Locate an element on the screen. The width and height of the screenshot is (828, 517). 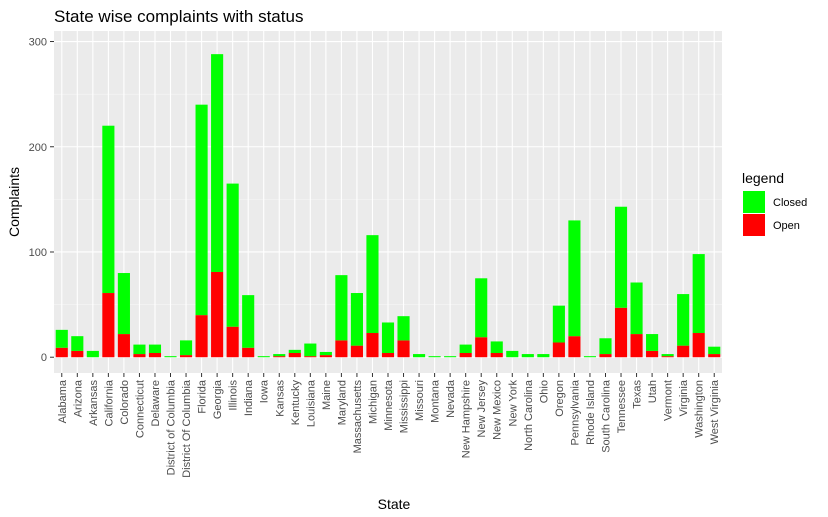
x-tick-label: Illinois is located at coordinates (234, 395).